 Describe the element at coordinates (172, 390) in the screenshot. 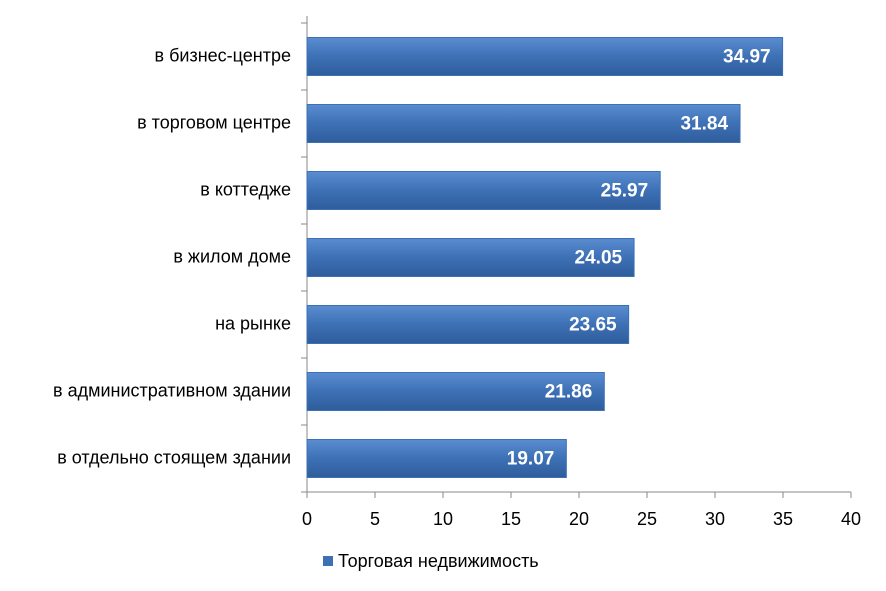

I see `y-tick-label: в административном здании` at that location.